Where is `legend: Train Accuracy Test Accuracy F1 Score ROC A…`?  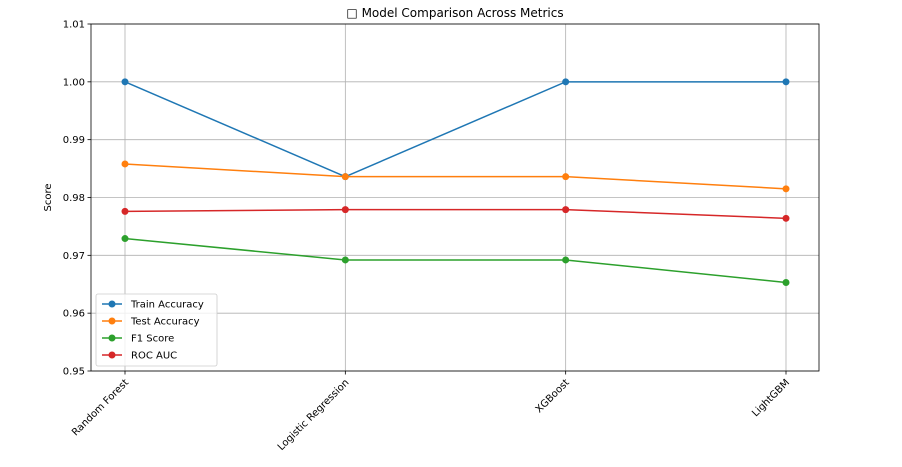 legend: Train Accuracy Test Accuracy F1 Score ROC A… is located at coordinates (156, 330).